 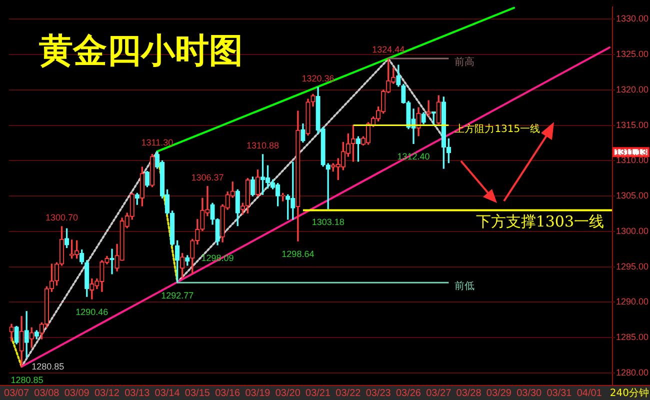 I want to click on y-tick-label: 1320.00, so click(x=632, y=89).